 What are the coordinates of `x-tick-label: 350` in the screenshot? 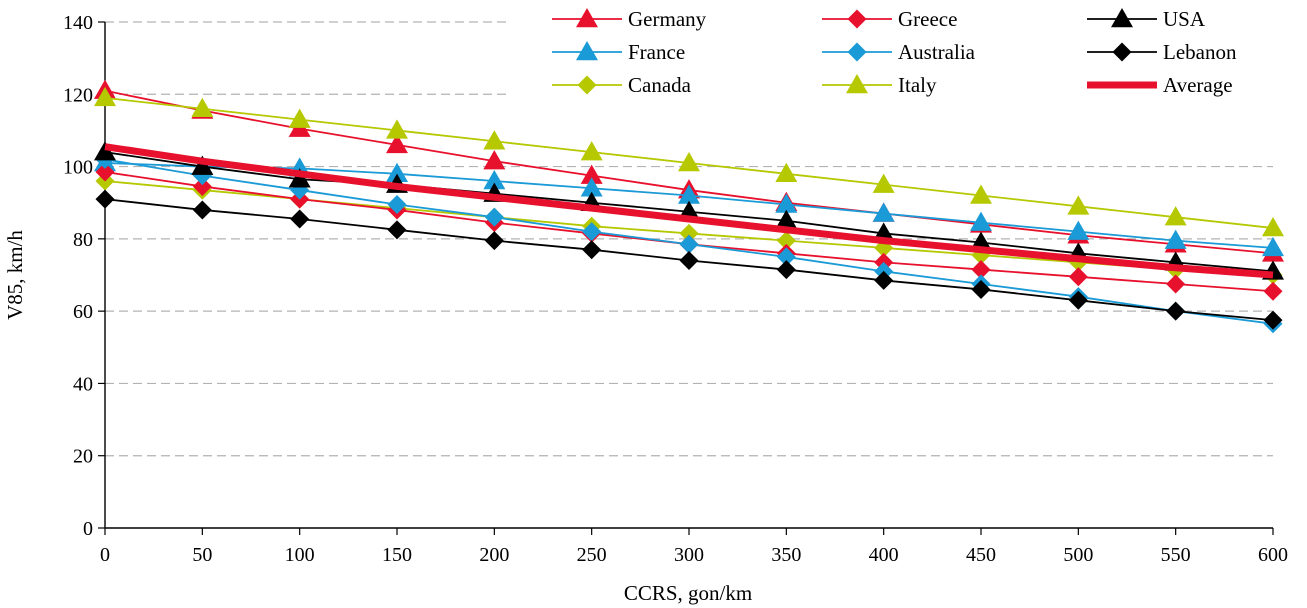 It's located at (786, 555).